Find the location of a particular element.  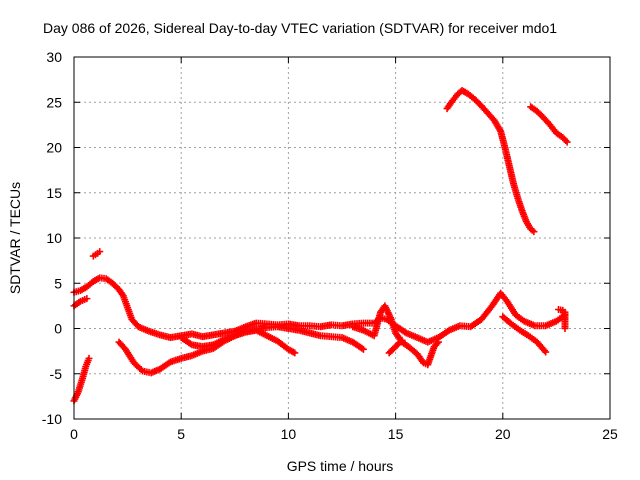

y-tick-label: -5 is located at coordinates (56, 374).